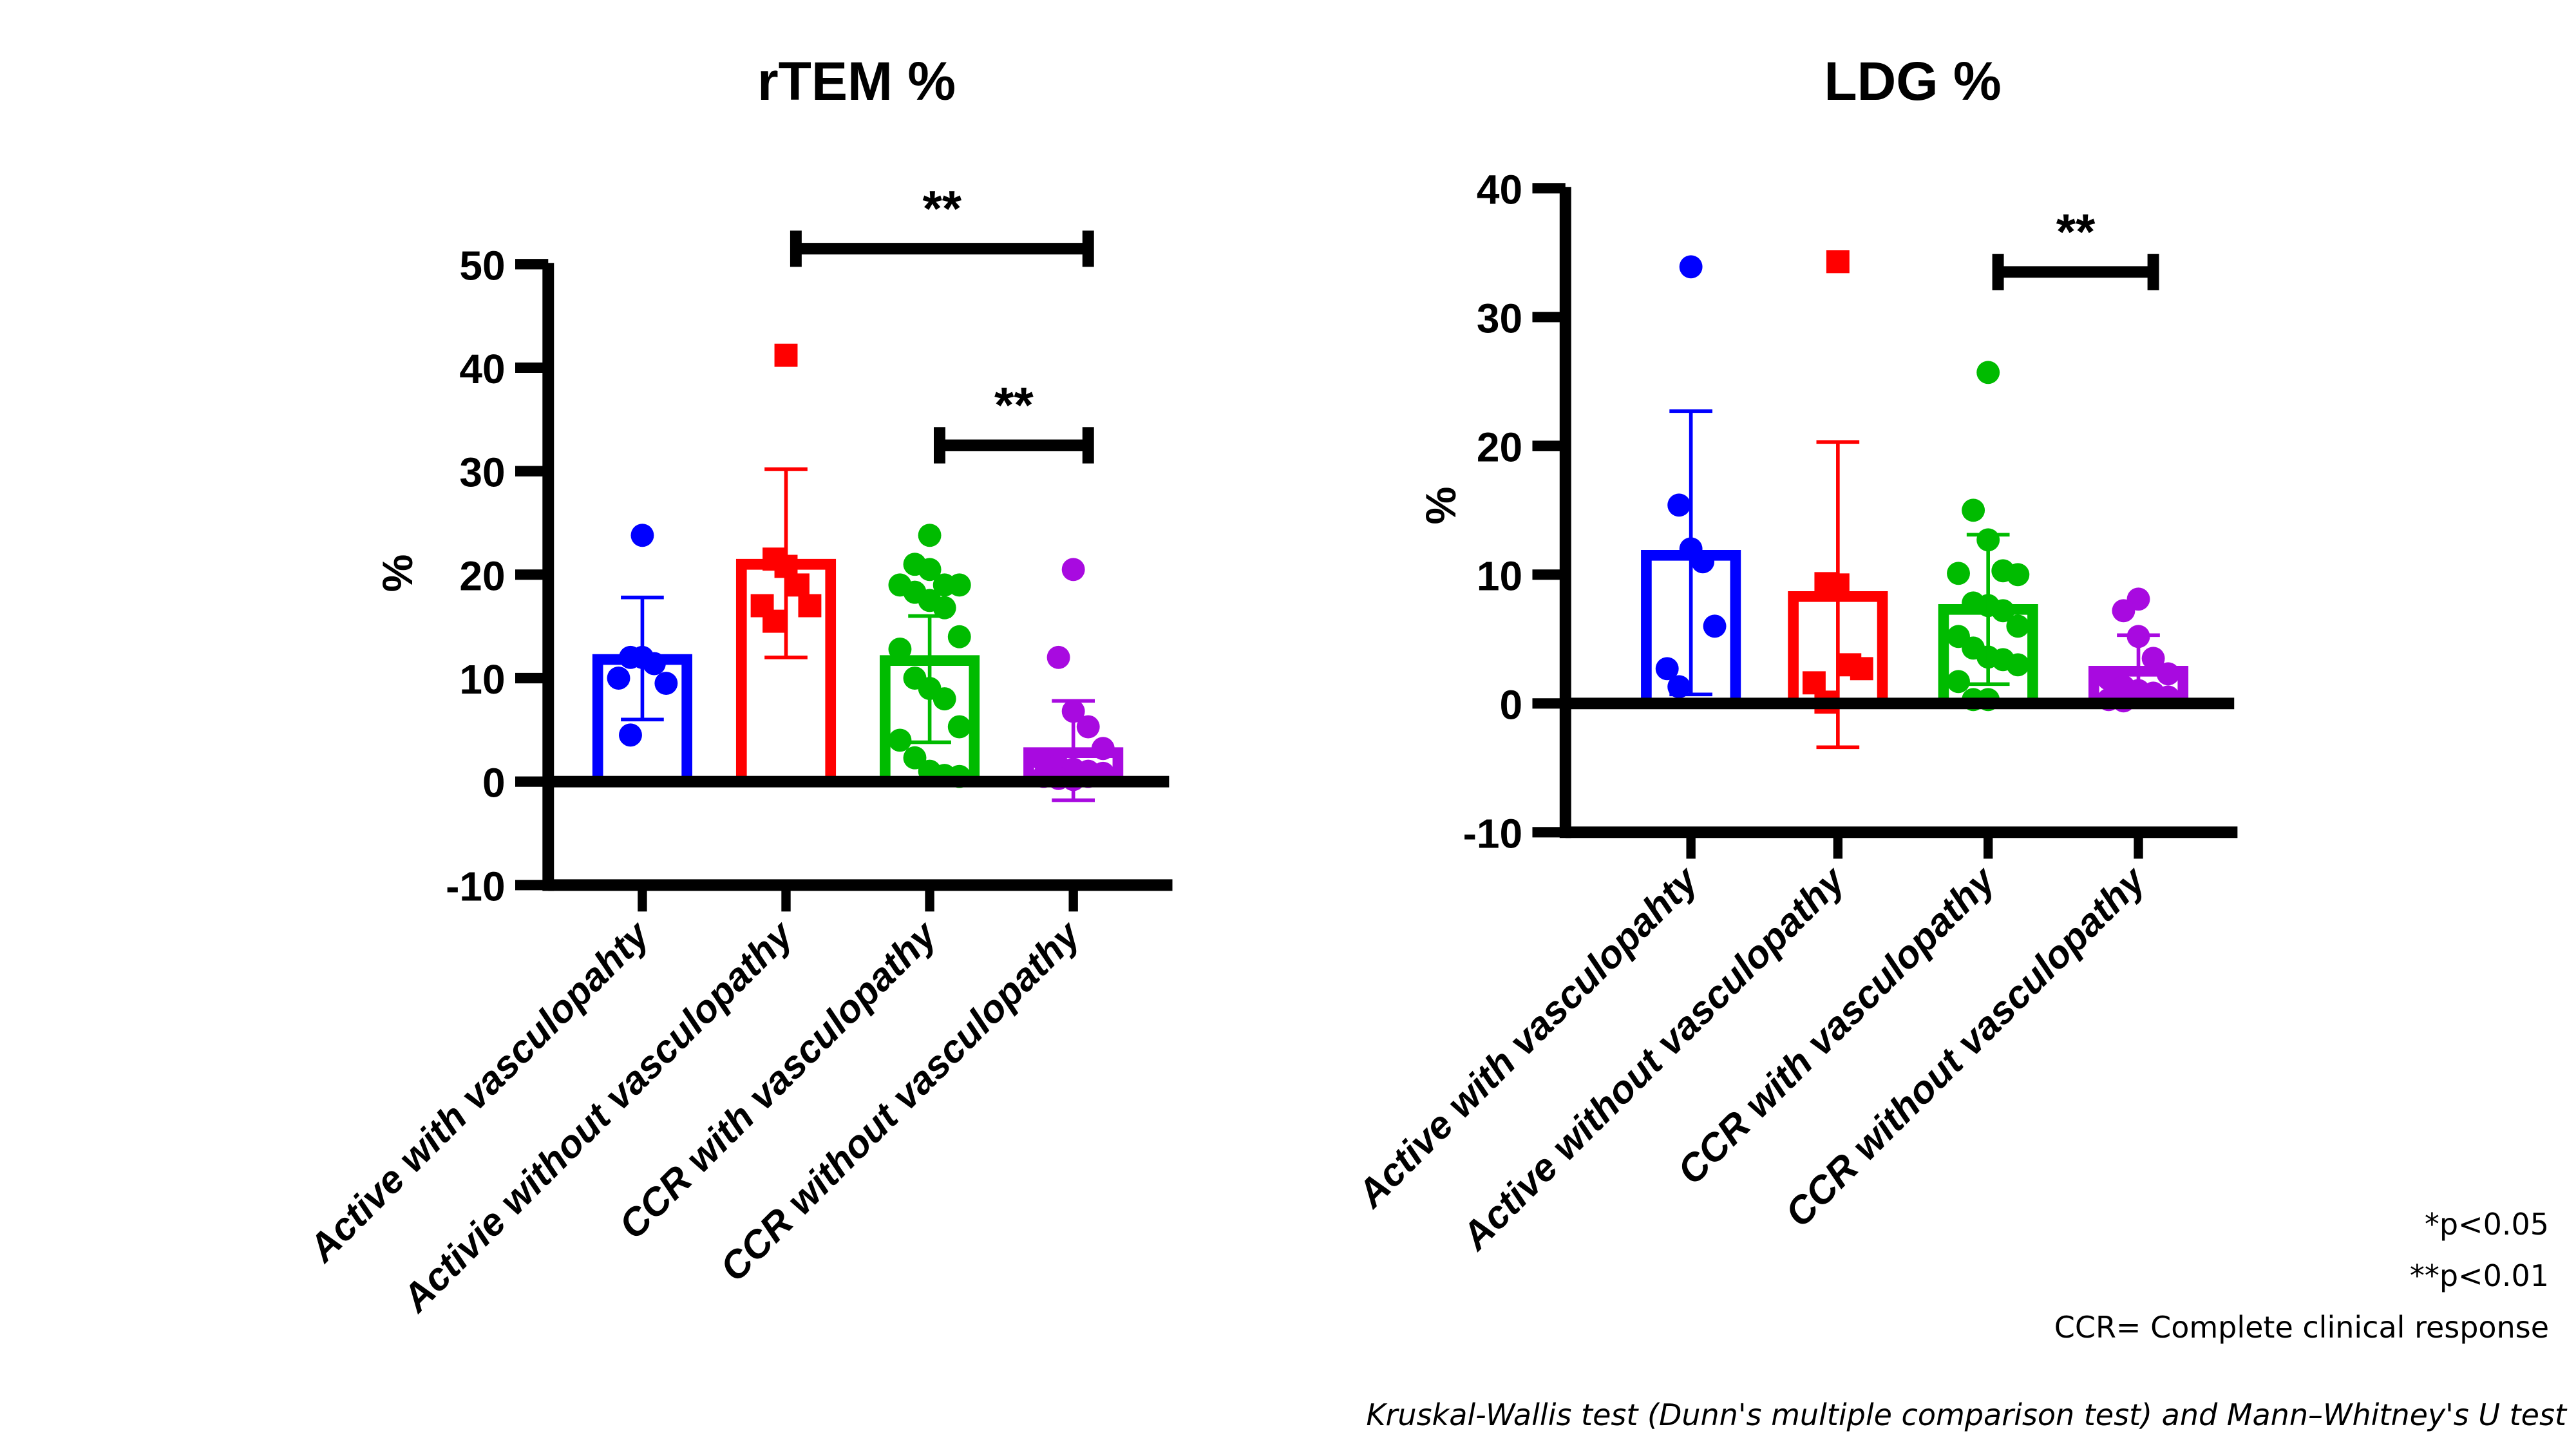 The width and height of the screenshot is (2576, 1449). I want to click on chart-title: LDG %, so click(1913, 81).